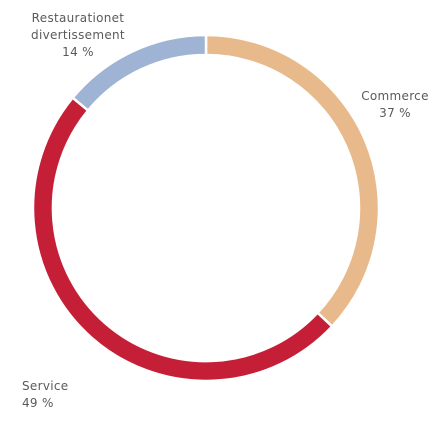 The image size is (445, 422). Describe the element at coordinates (38, 403) in the screenshot. I see `slice-label-service-value: 49 %` at that location.